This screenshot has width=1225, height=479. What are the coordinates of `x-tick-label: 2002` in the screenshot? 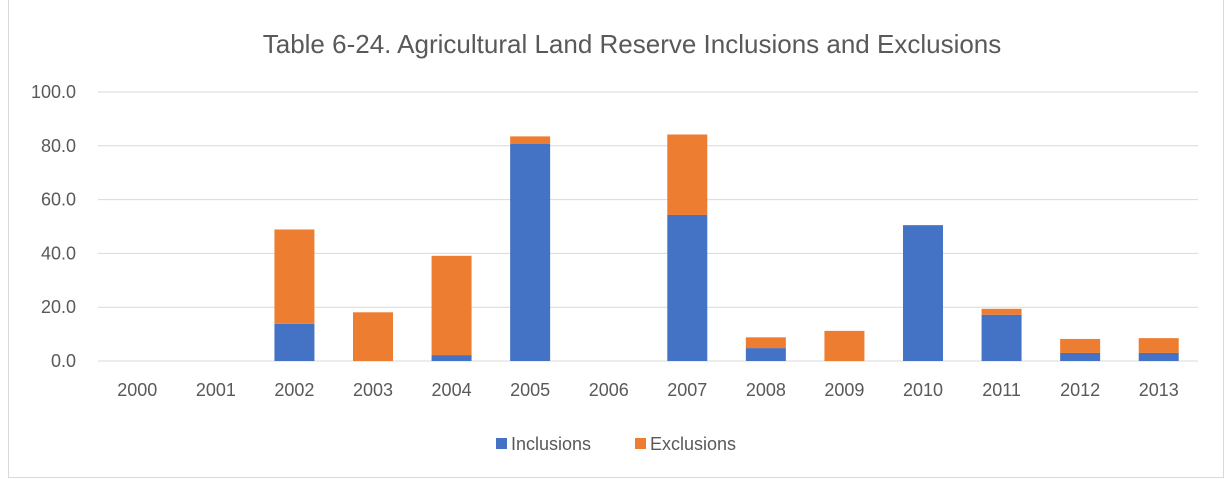 It's located at (294, 390).